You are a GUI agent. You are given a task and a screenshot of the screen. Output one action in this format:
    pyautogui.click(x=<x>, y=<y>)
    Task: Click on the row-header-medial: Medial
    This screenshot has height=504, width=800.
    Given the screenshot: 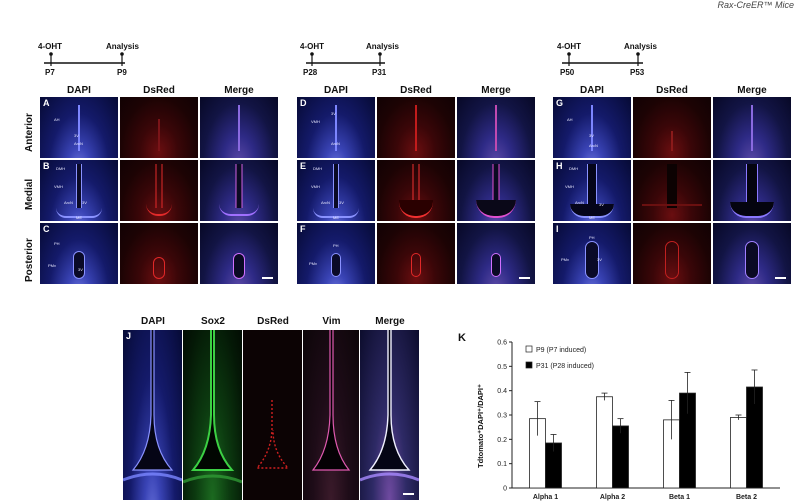 What is the action you would take?
    pyautogui.click(x=29, y=194)
    